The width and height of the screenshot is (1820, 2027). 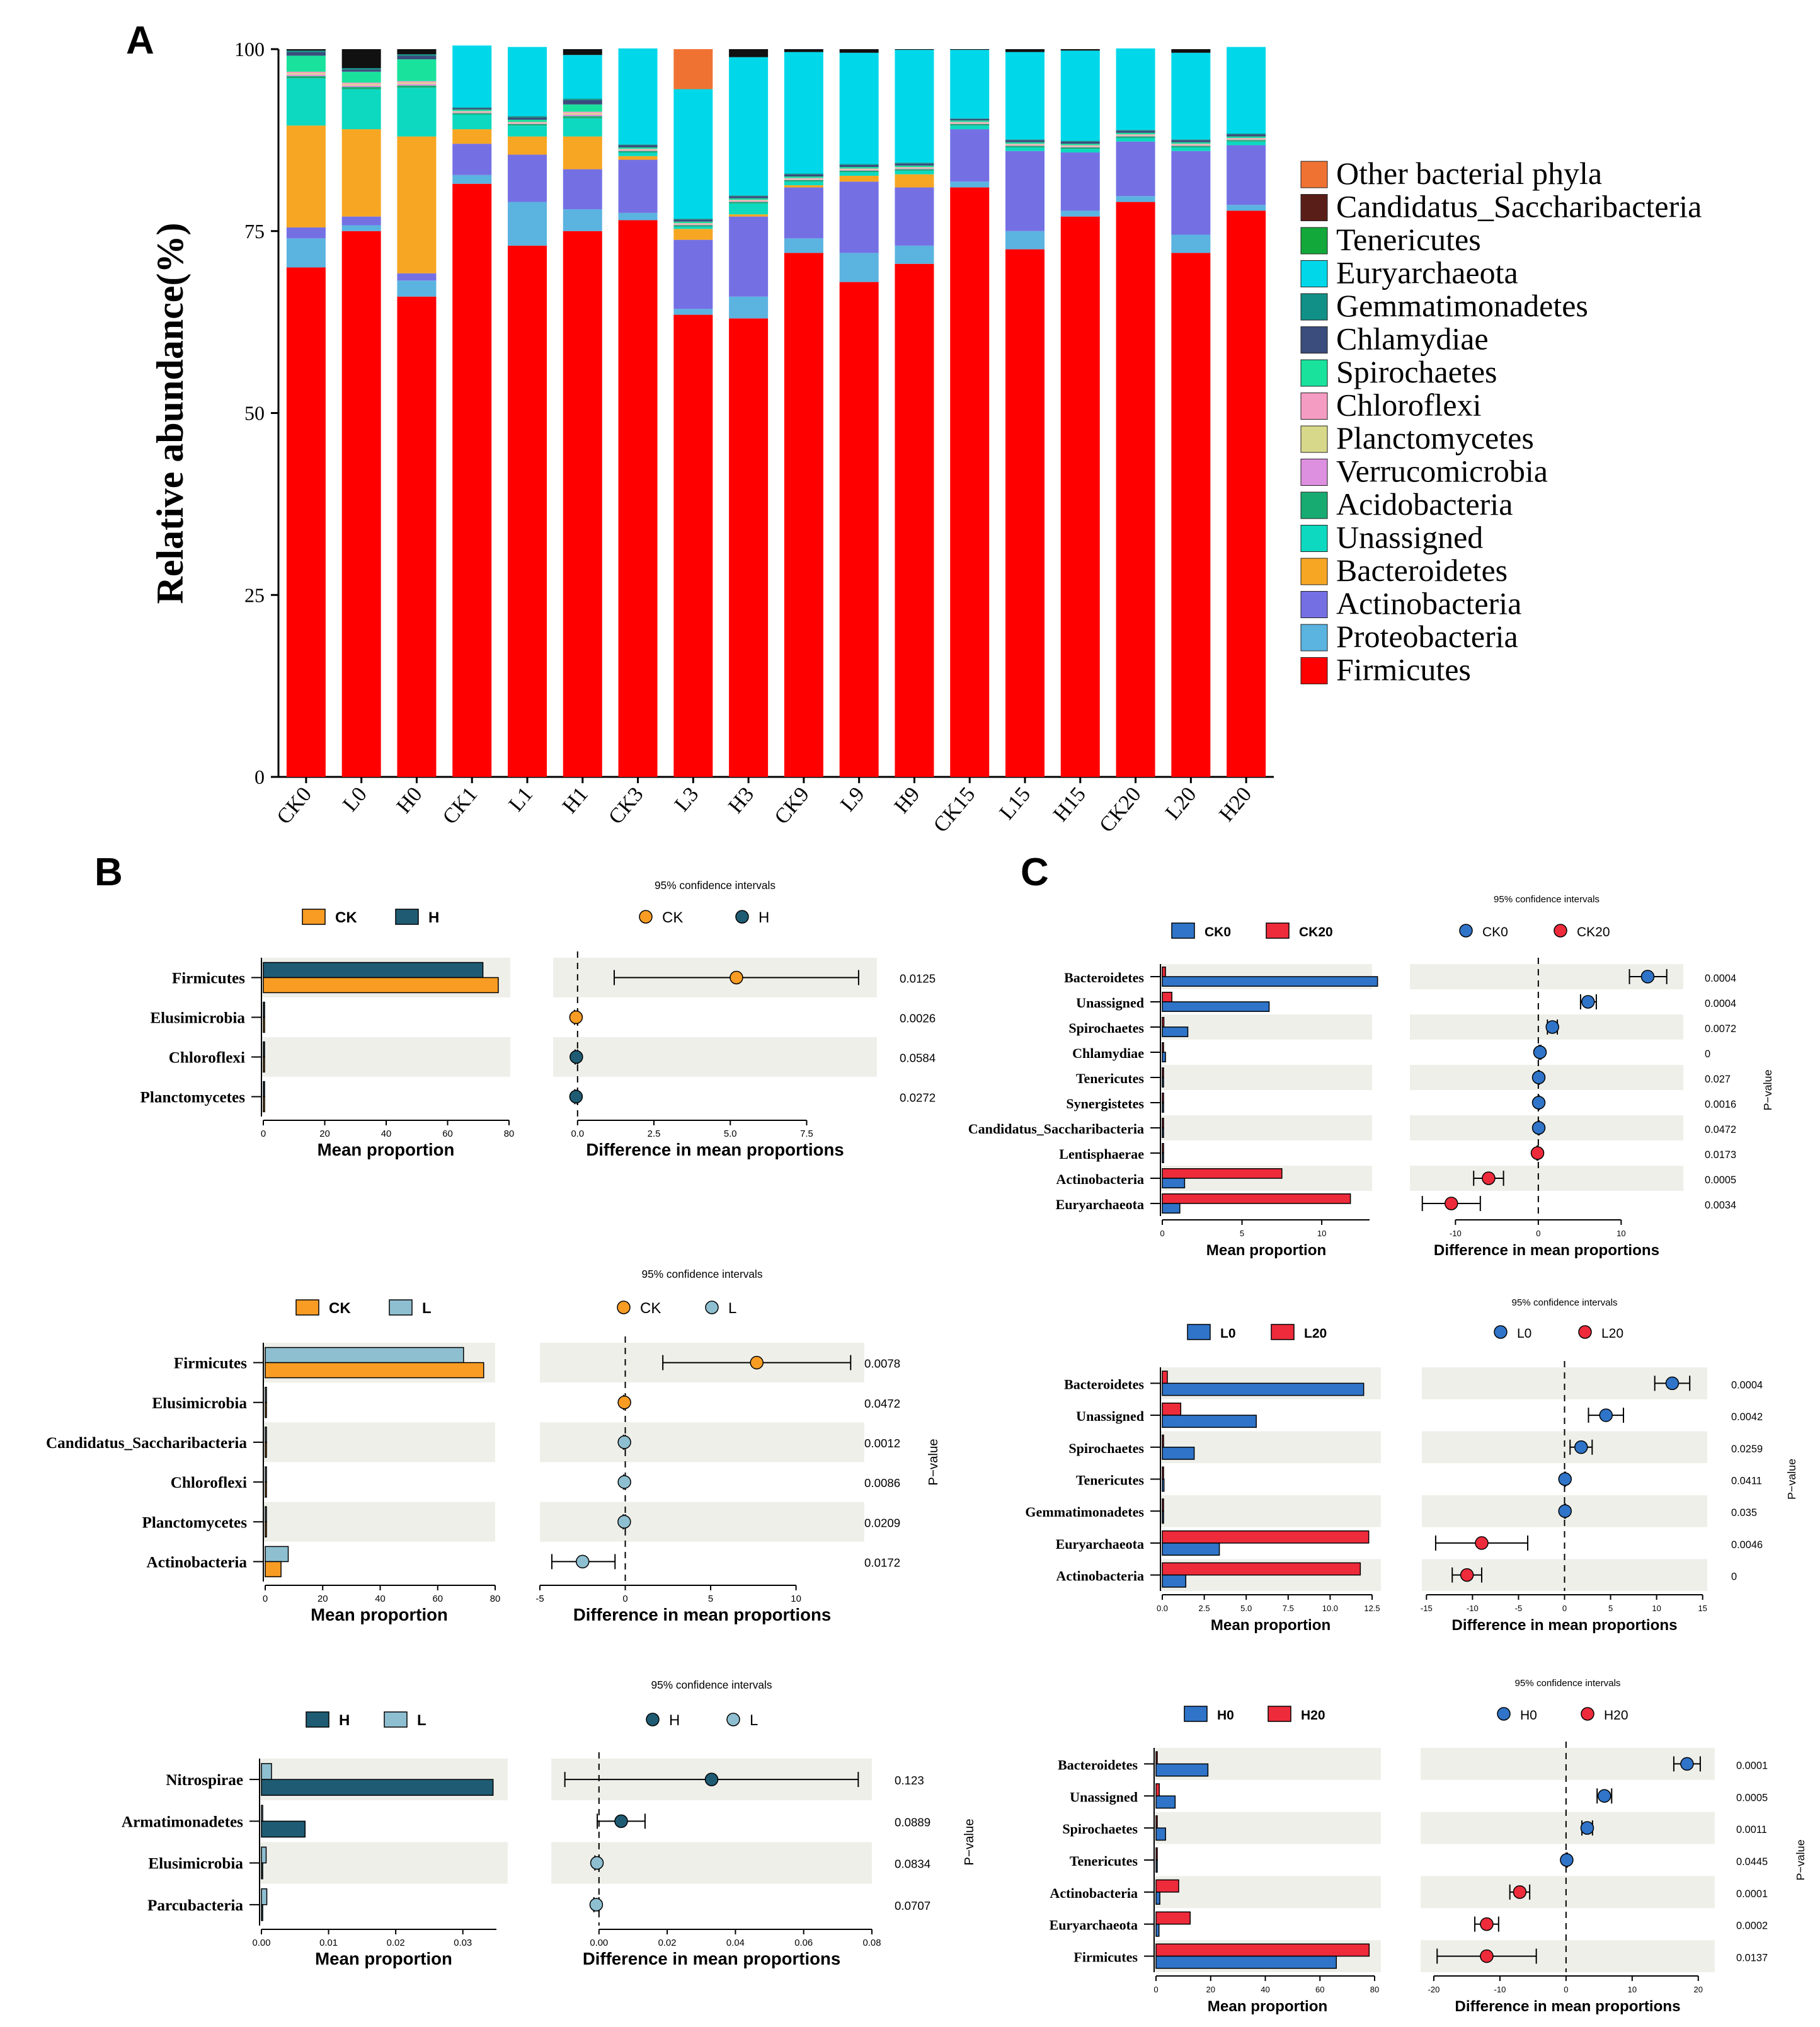 I want to click on legend-label-1: L20, so click(x=1315, y=1334).